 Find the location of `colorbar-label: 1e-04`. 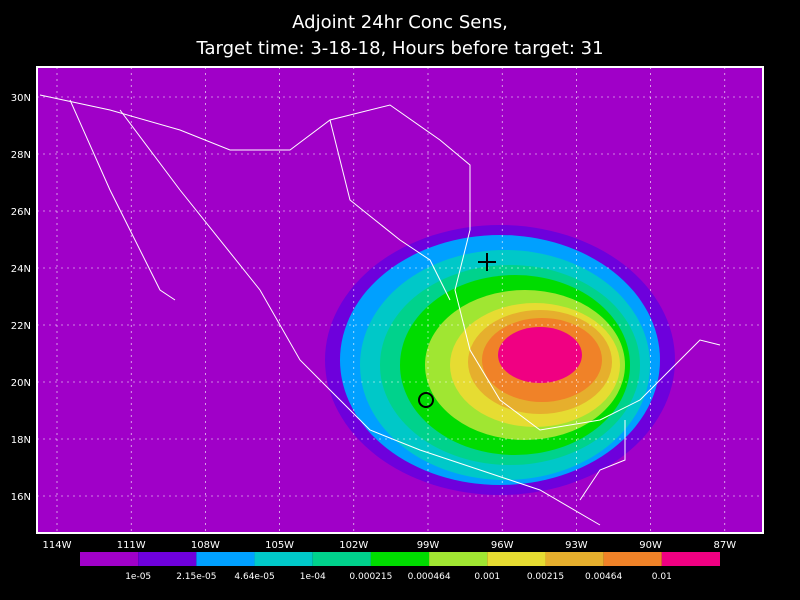

colorbar-label: 1e-04 is located at coordinates (313, 577).